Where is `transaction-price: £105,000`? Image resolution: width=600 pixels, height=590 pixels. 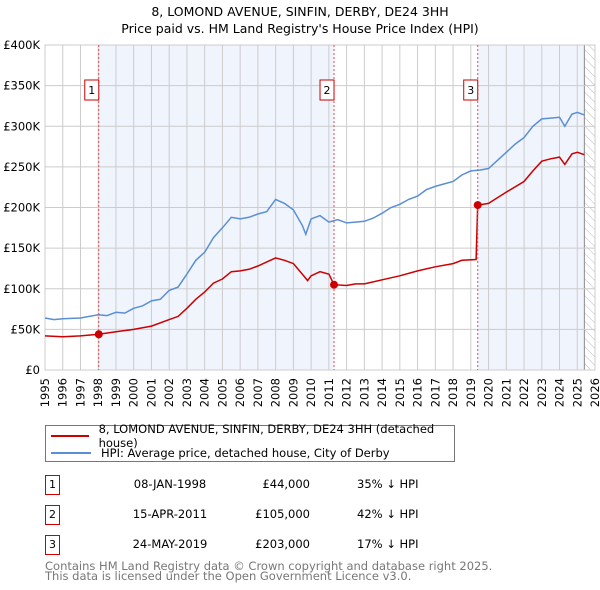
transaction-price: £105,000 is located at coordinates (282, 514).